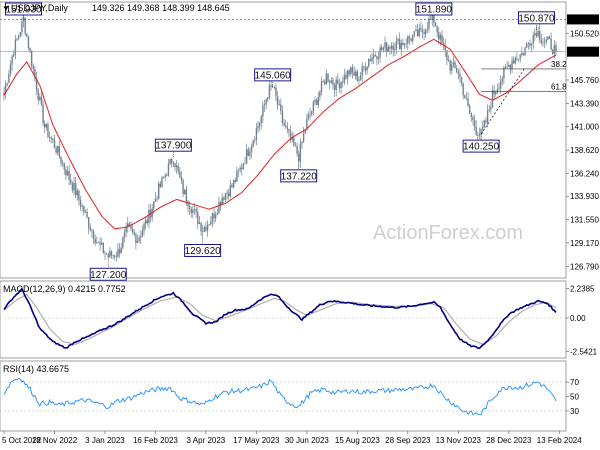 The height and width of the screenshot is (450, 600). Describe the element at coordinates (357, 440) in the screenshot. I see `time-tick-label: 15 Aug 2023` at that location.